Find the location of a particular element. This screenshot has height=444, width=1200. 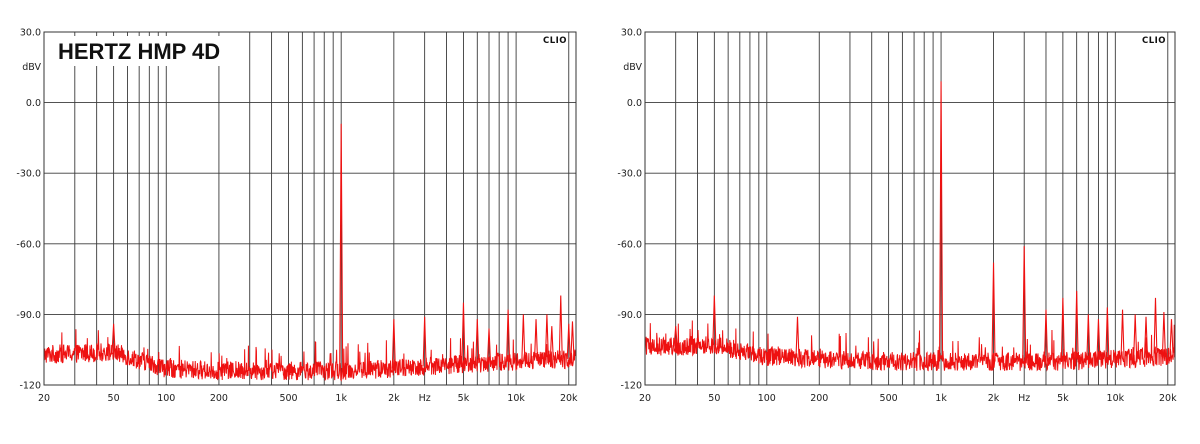

chart-title: HERTZ HMP 4D is located at coordinates (139, 51).